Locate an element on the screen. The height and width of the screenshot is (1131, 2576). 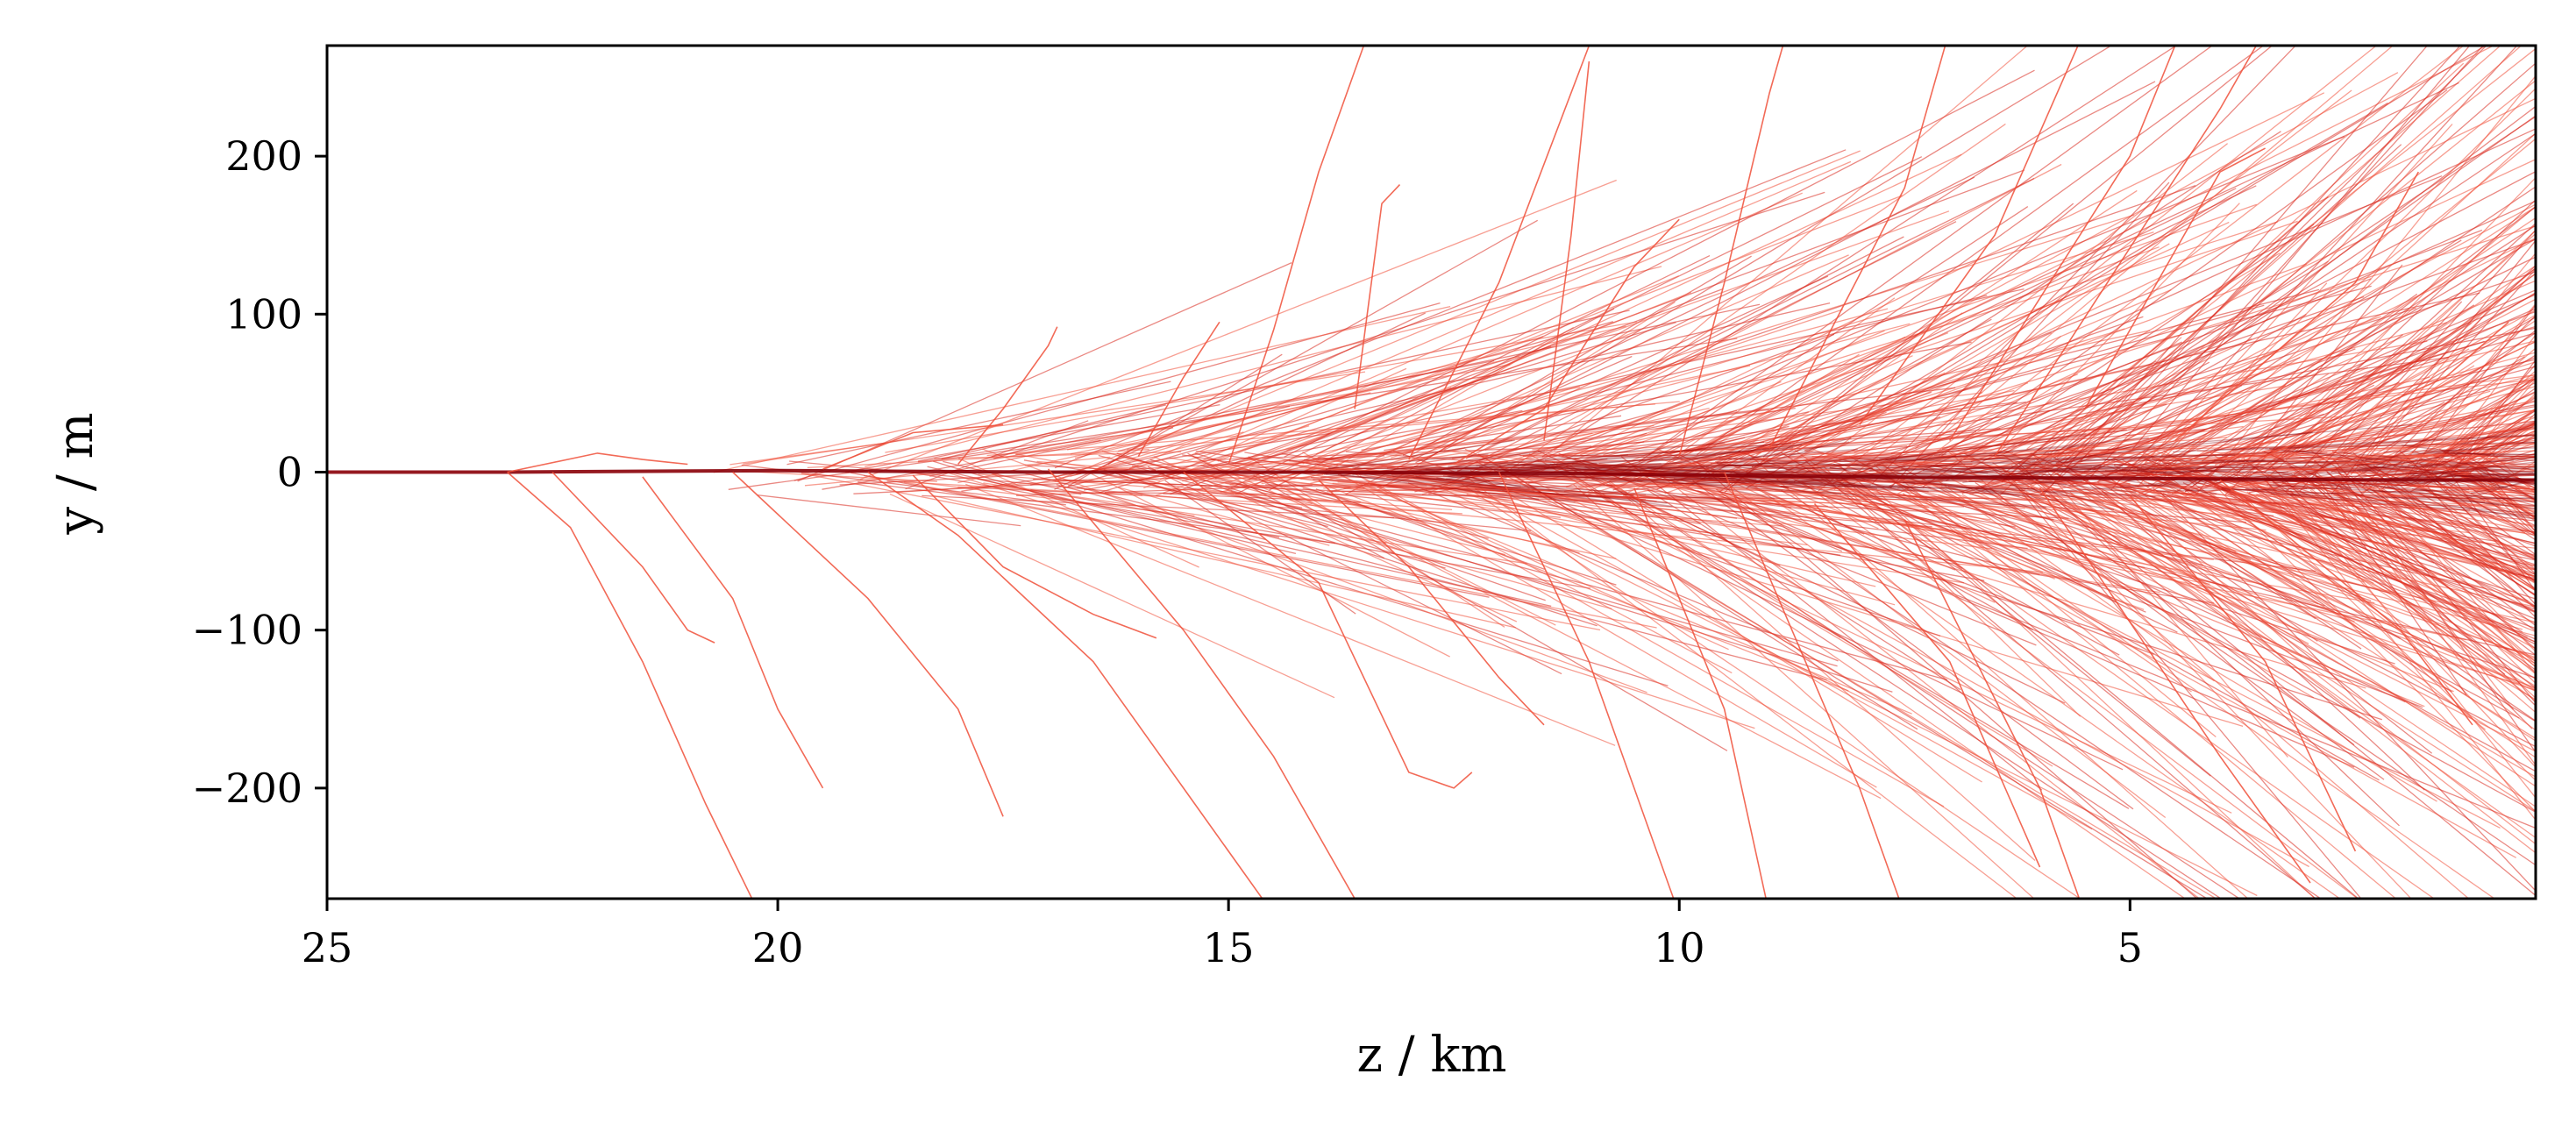
y-tick-label: 200 is located at coordinates (263, 156).